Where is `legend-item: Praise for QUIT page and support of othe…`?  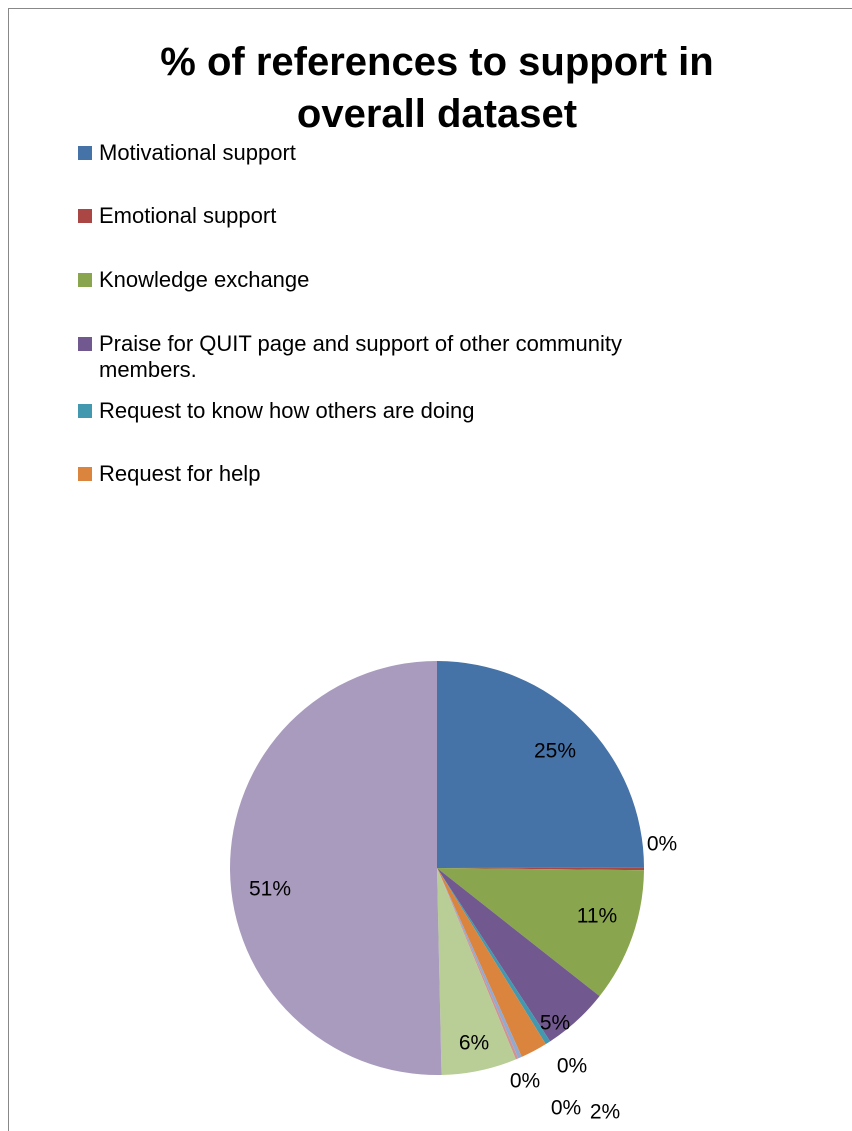
legend-item: Praise for QUIT page and support of othe… is located at coordinates (388, 357).